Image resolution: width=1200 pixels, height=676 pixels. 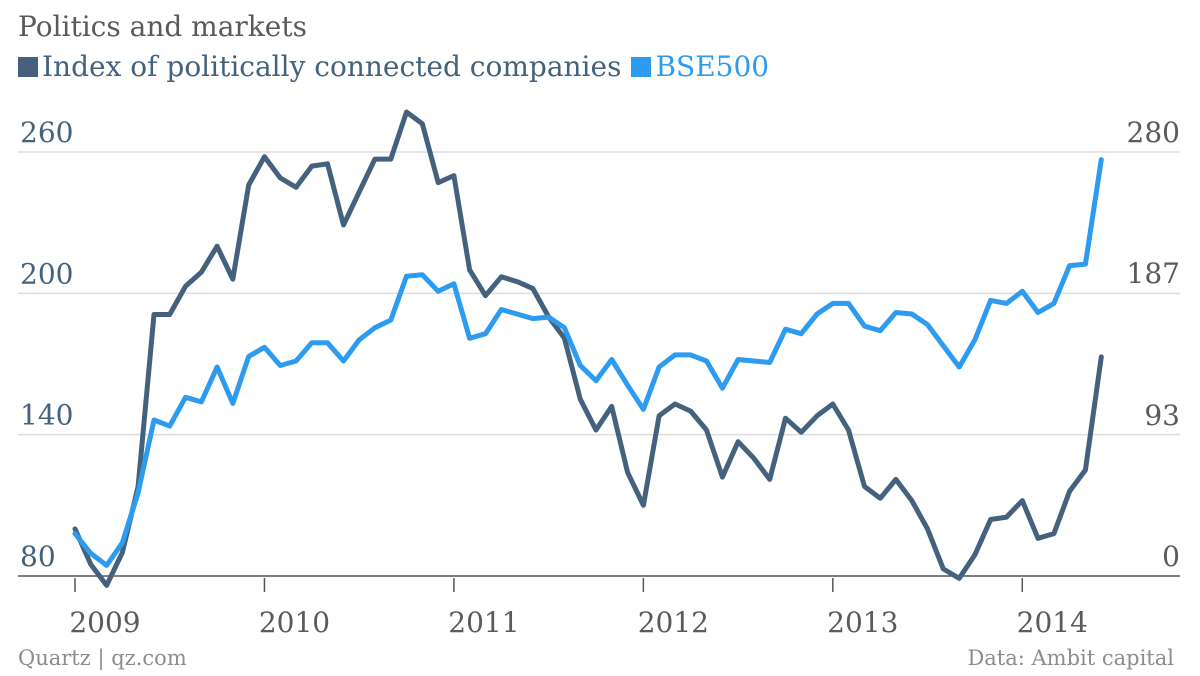 I want to click on x-tick-label: 2014, so click(x=1052, y=622).